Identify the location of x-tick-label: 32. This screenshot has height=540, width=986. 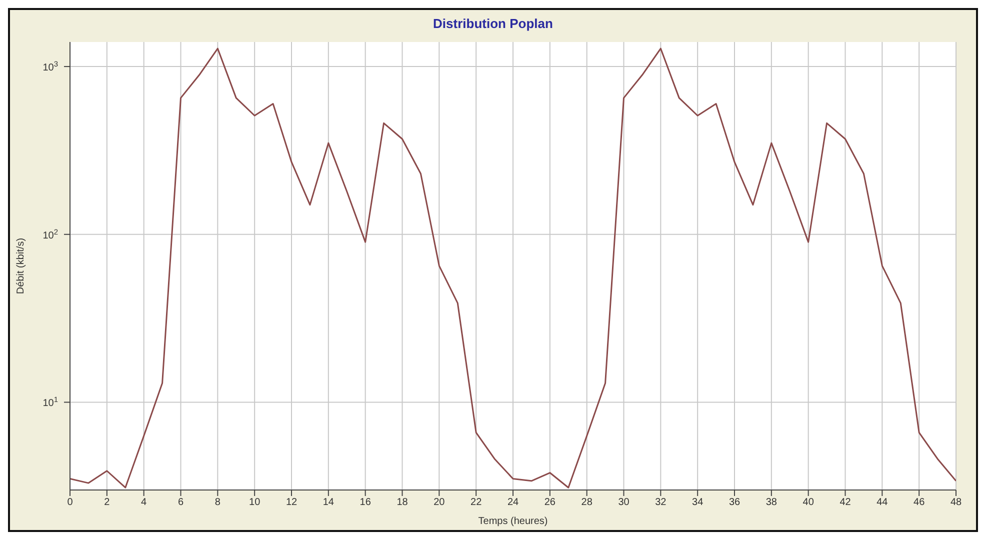
(661, 502).